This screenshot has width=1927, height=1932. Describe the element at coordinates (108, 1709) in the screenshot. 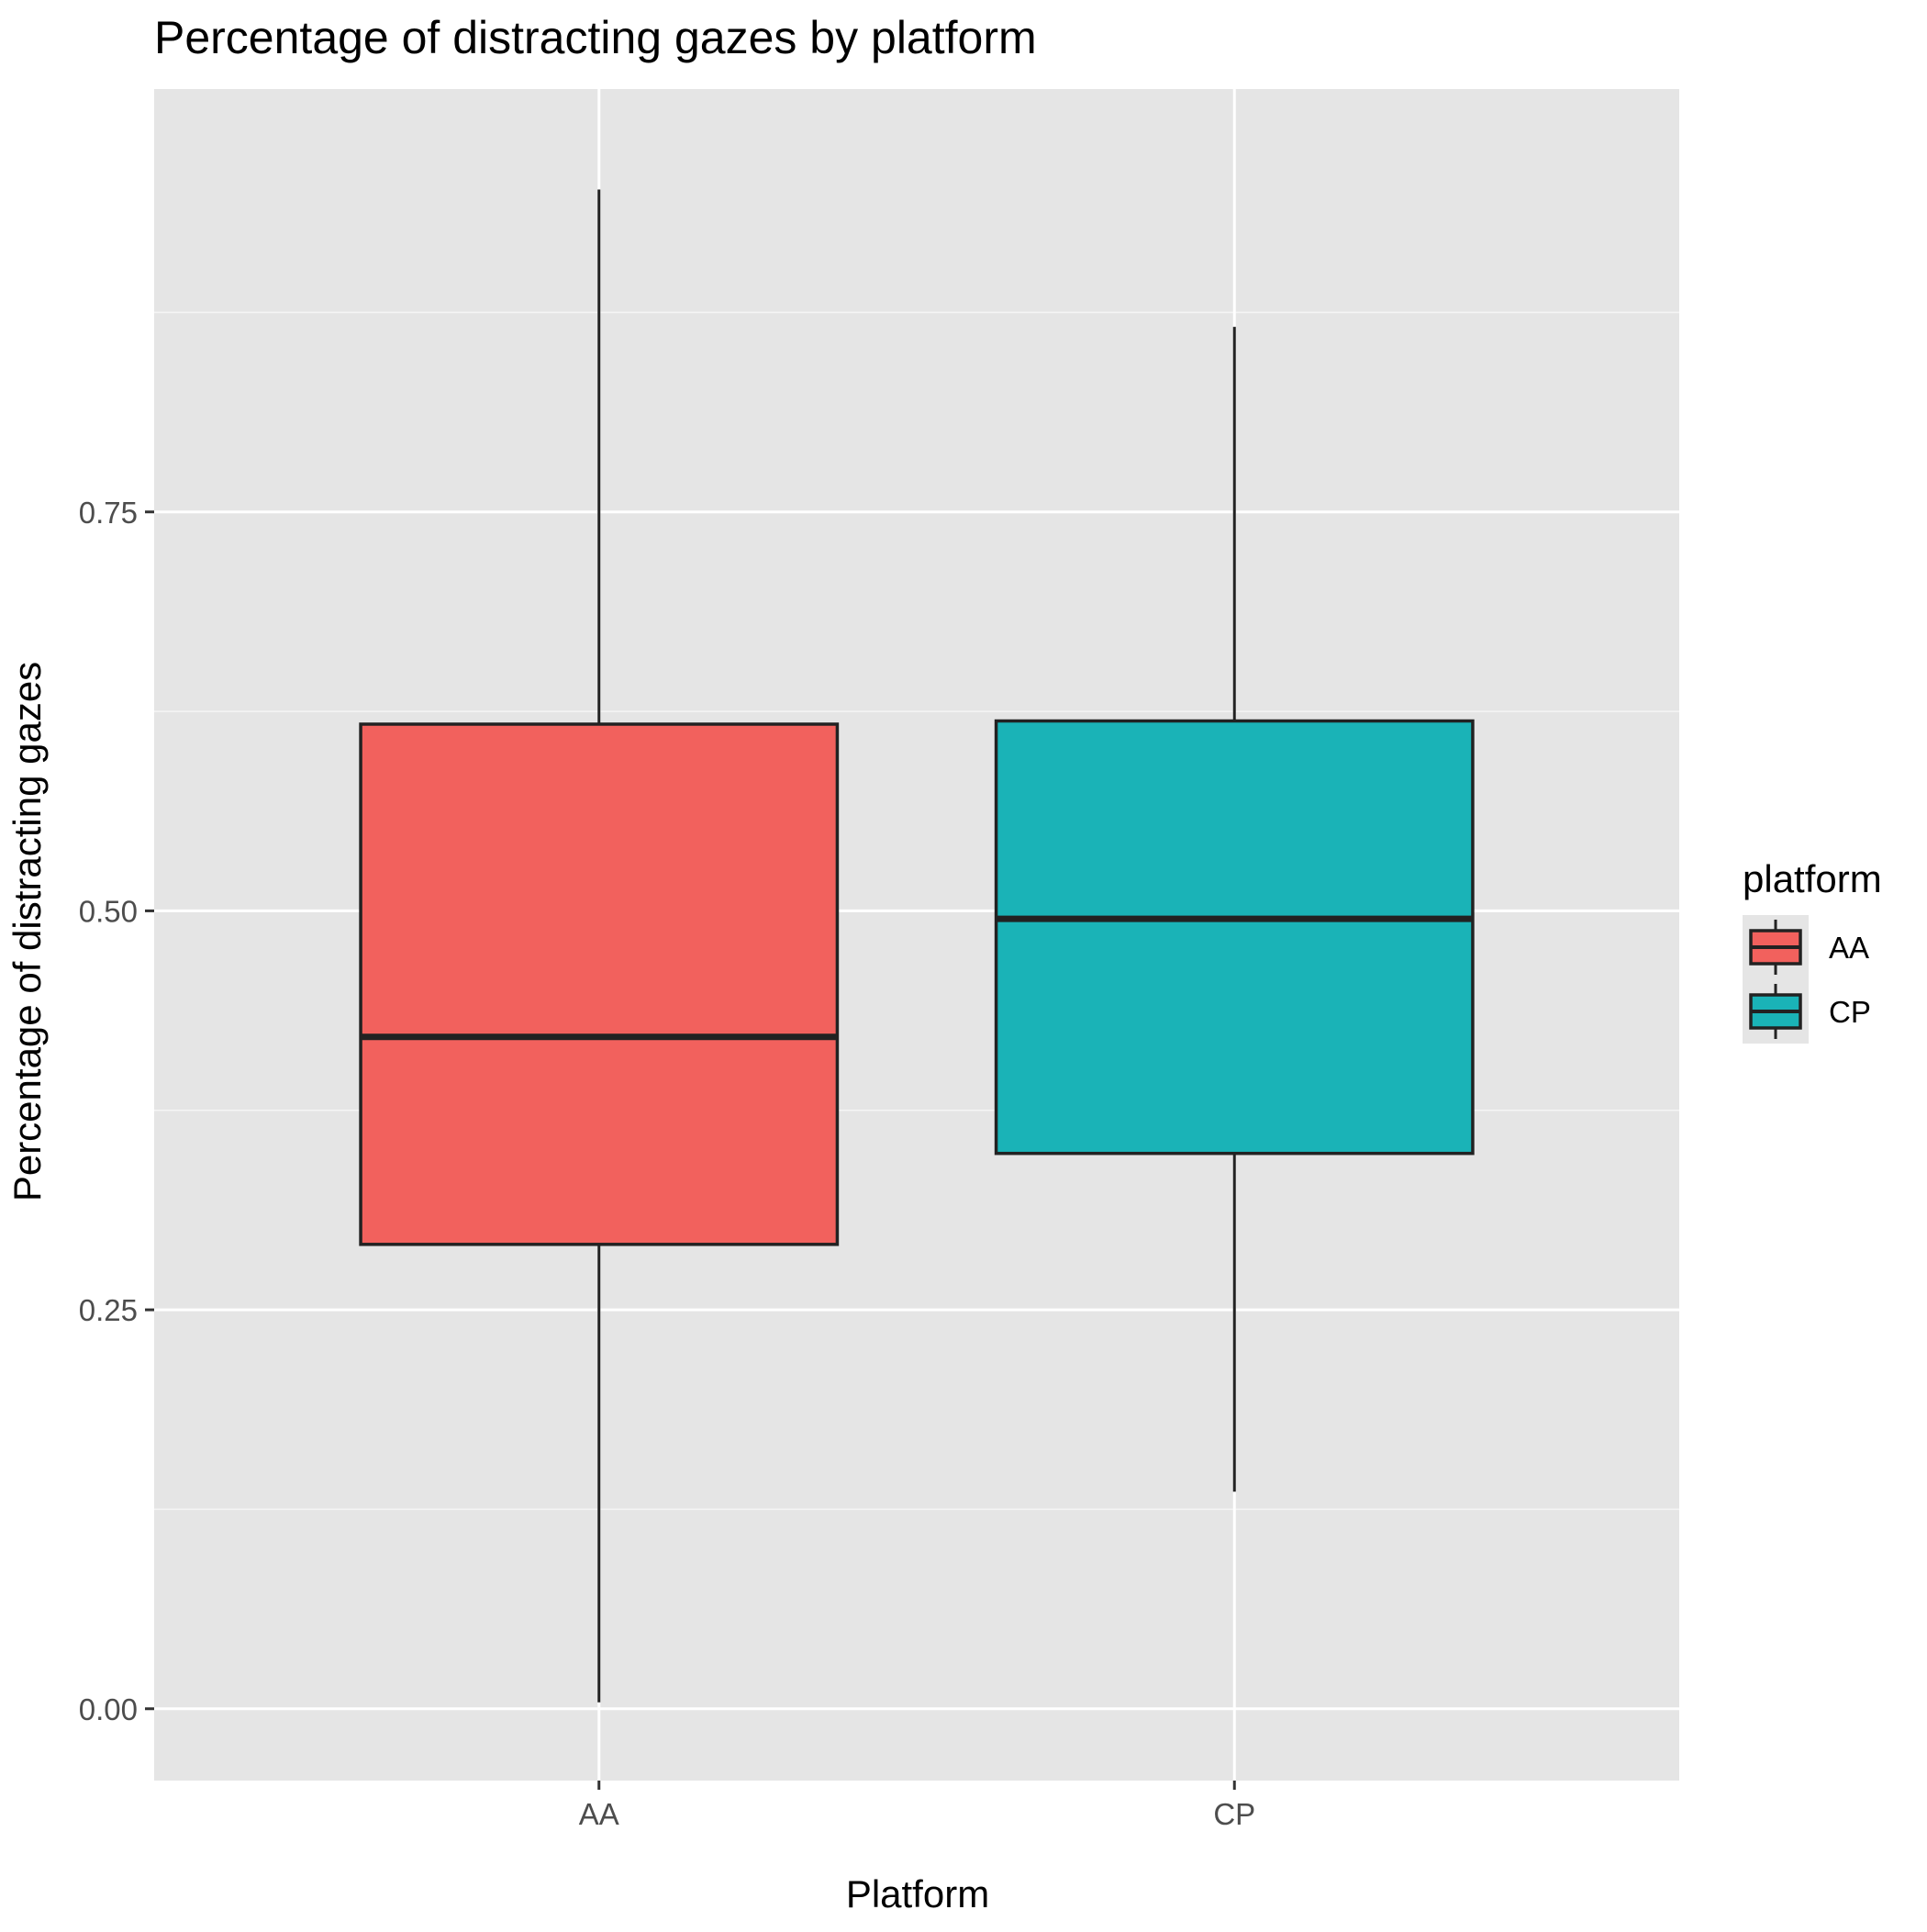

I see `y-tick-label: 0.00` at that location.